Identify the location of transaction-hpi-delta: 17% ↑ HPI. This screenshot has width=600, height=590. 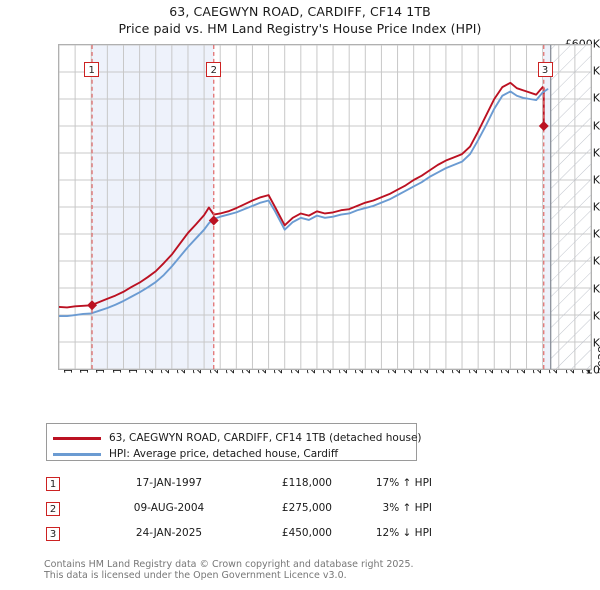
(403, 483).